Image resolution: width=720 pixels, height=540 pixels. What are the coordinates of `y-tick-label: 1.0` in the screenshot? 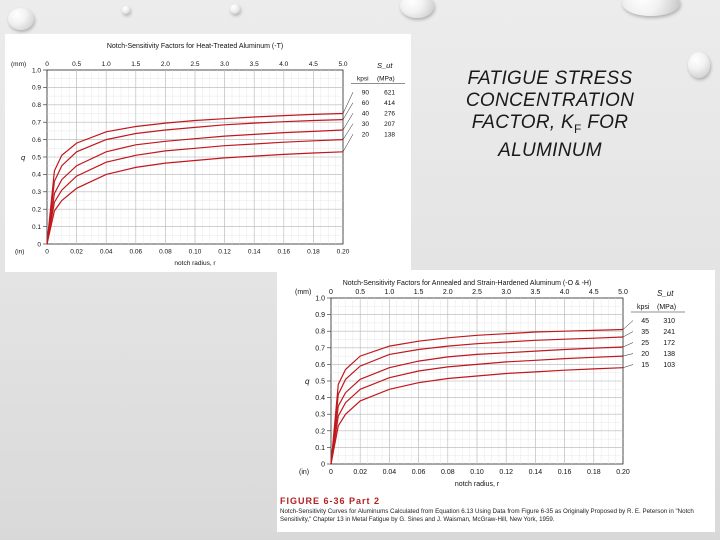 It's located at (320, 298).